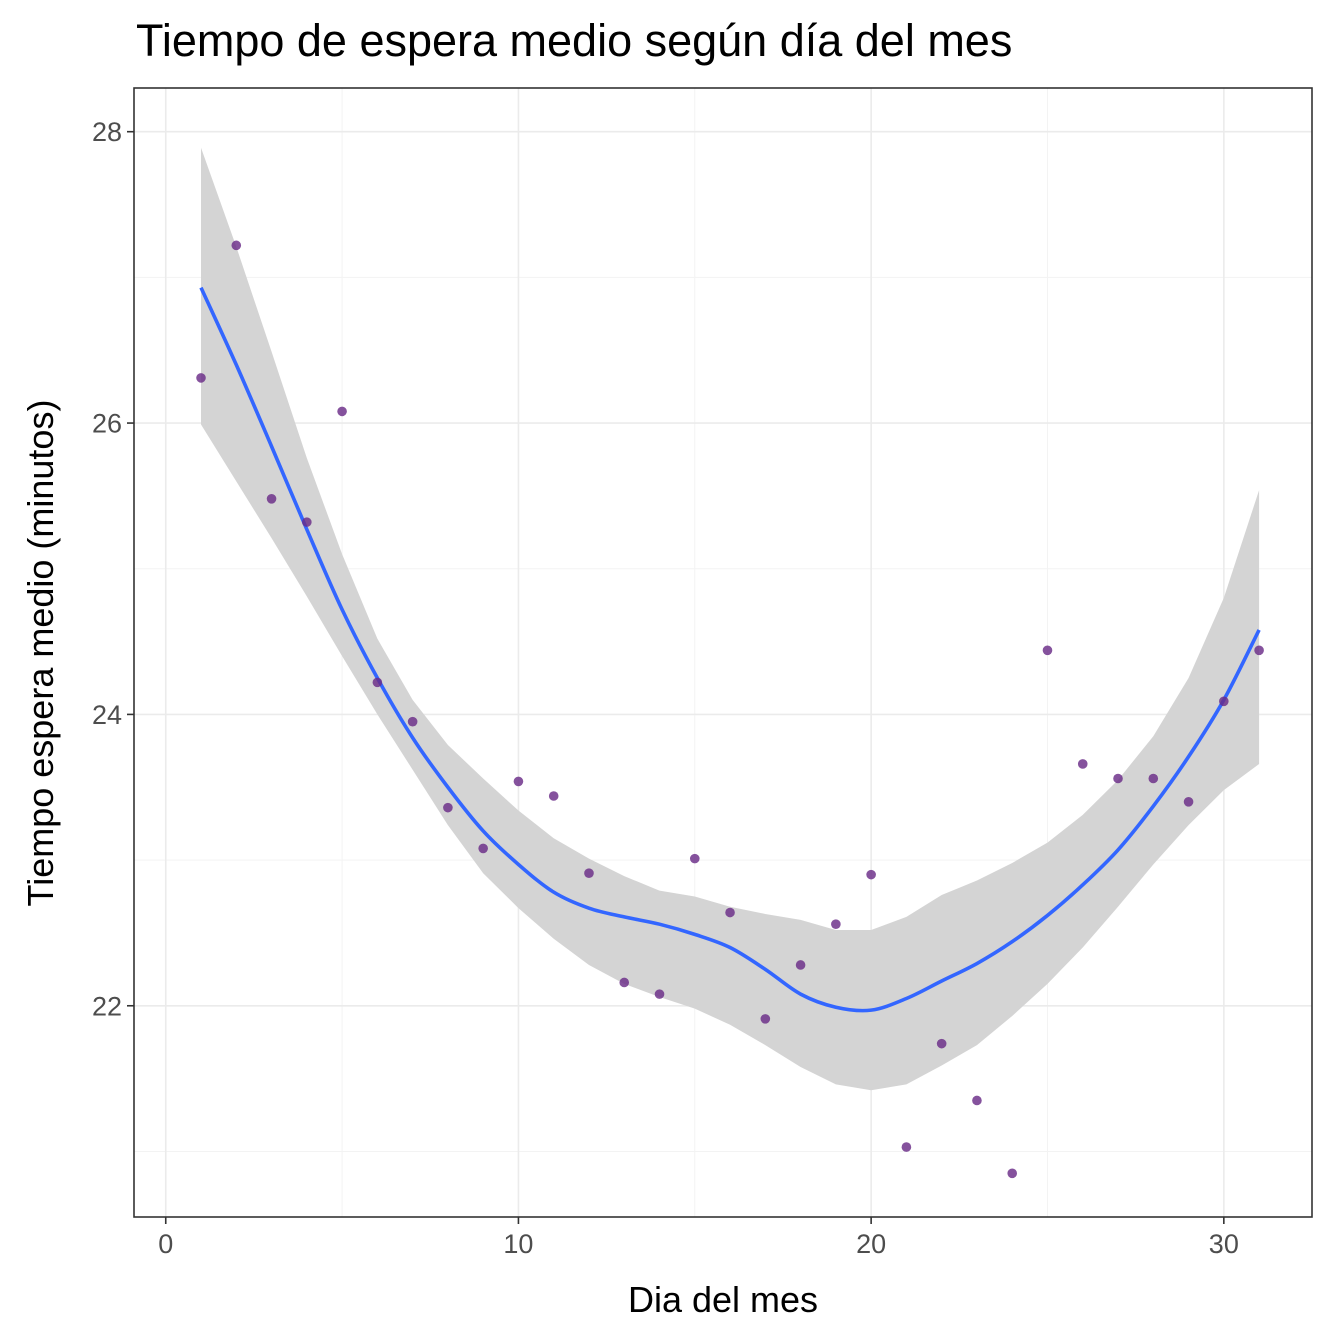 The height and width of the screenshot is (1333, 1333). I want to click on y-tick-label: 24, so click(107, 715).